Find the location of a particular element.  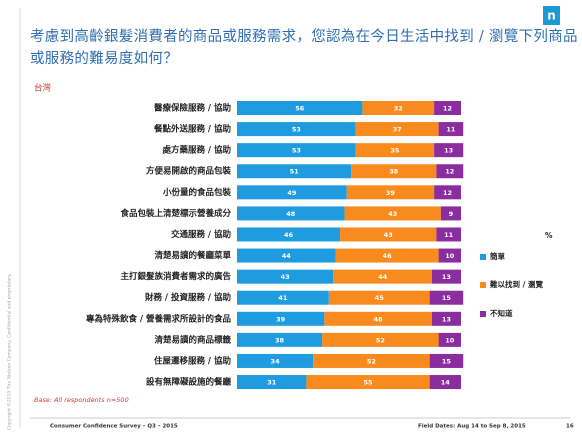

category-label: 設有無障礙設施的餐廳 is located at coordinates (189, 382).